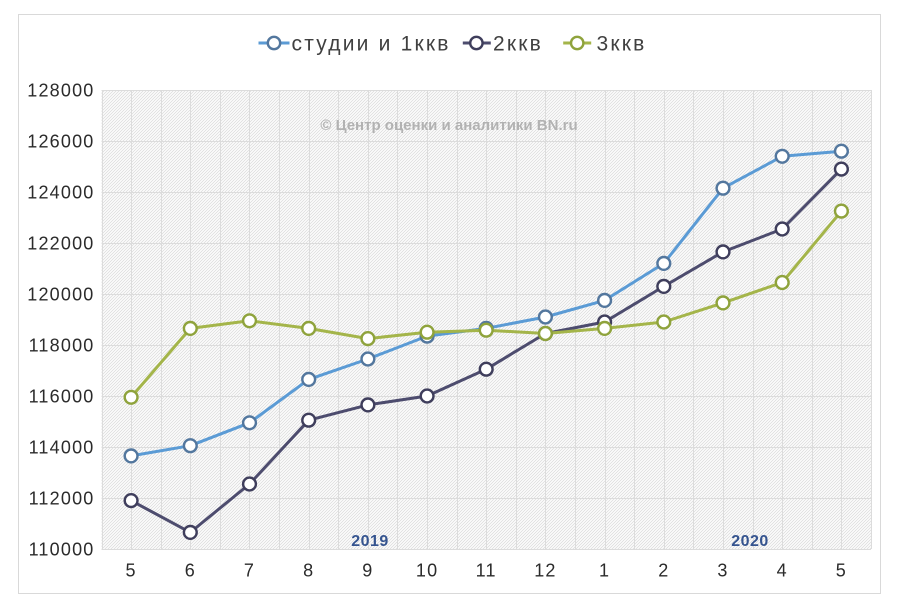 This screenshot has width=900, height=616. What do you see at coordinates (62, 447) in the screenshot?
I see `svg-text: 114000` at bounding box center [62, 447].